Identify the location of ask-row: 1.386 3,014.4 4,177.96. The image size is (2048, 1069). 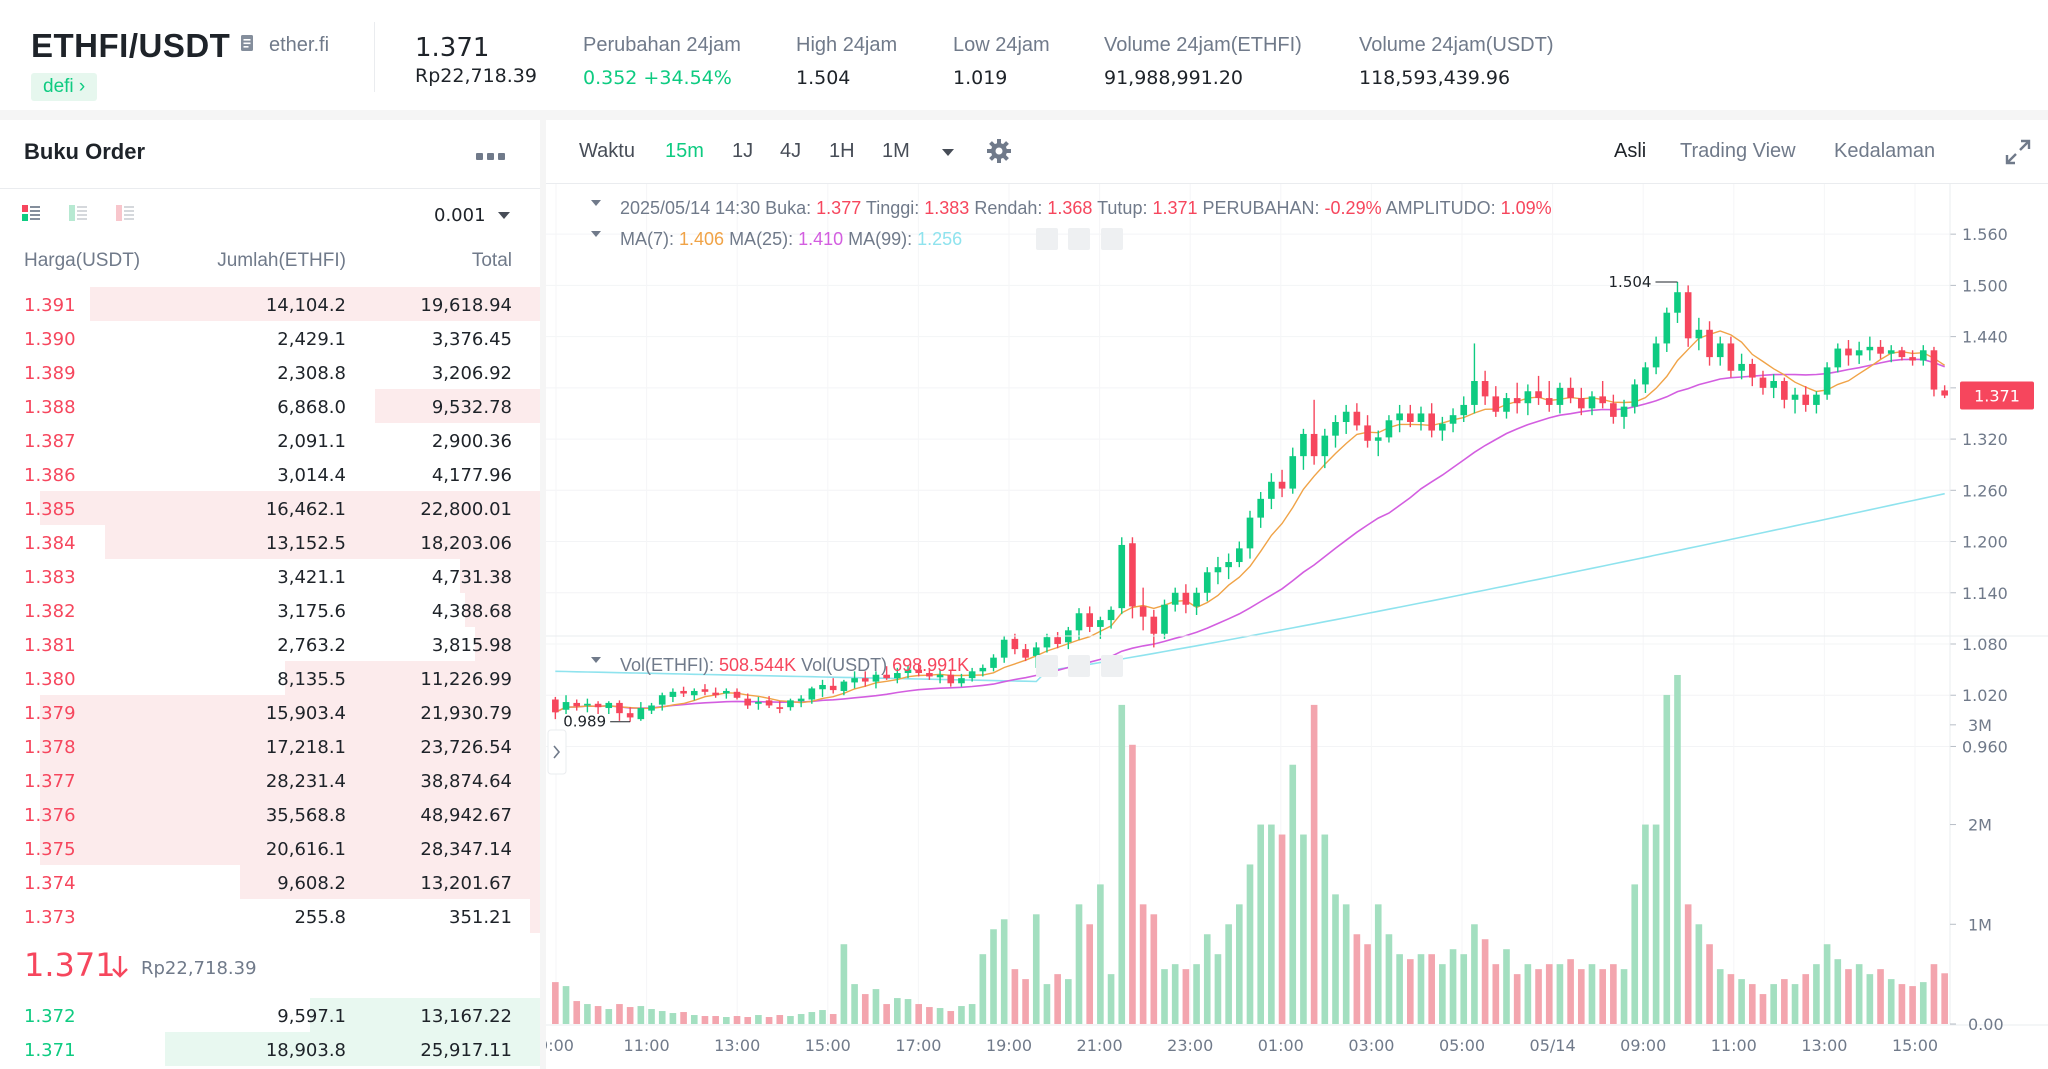
(270, 474).